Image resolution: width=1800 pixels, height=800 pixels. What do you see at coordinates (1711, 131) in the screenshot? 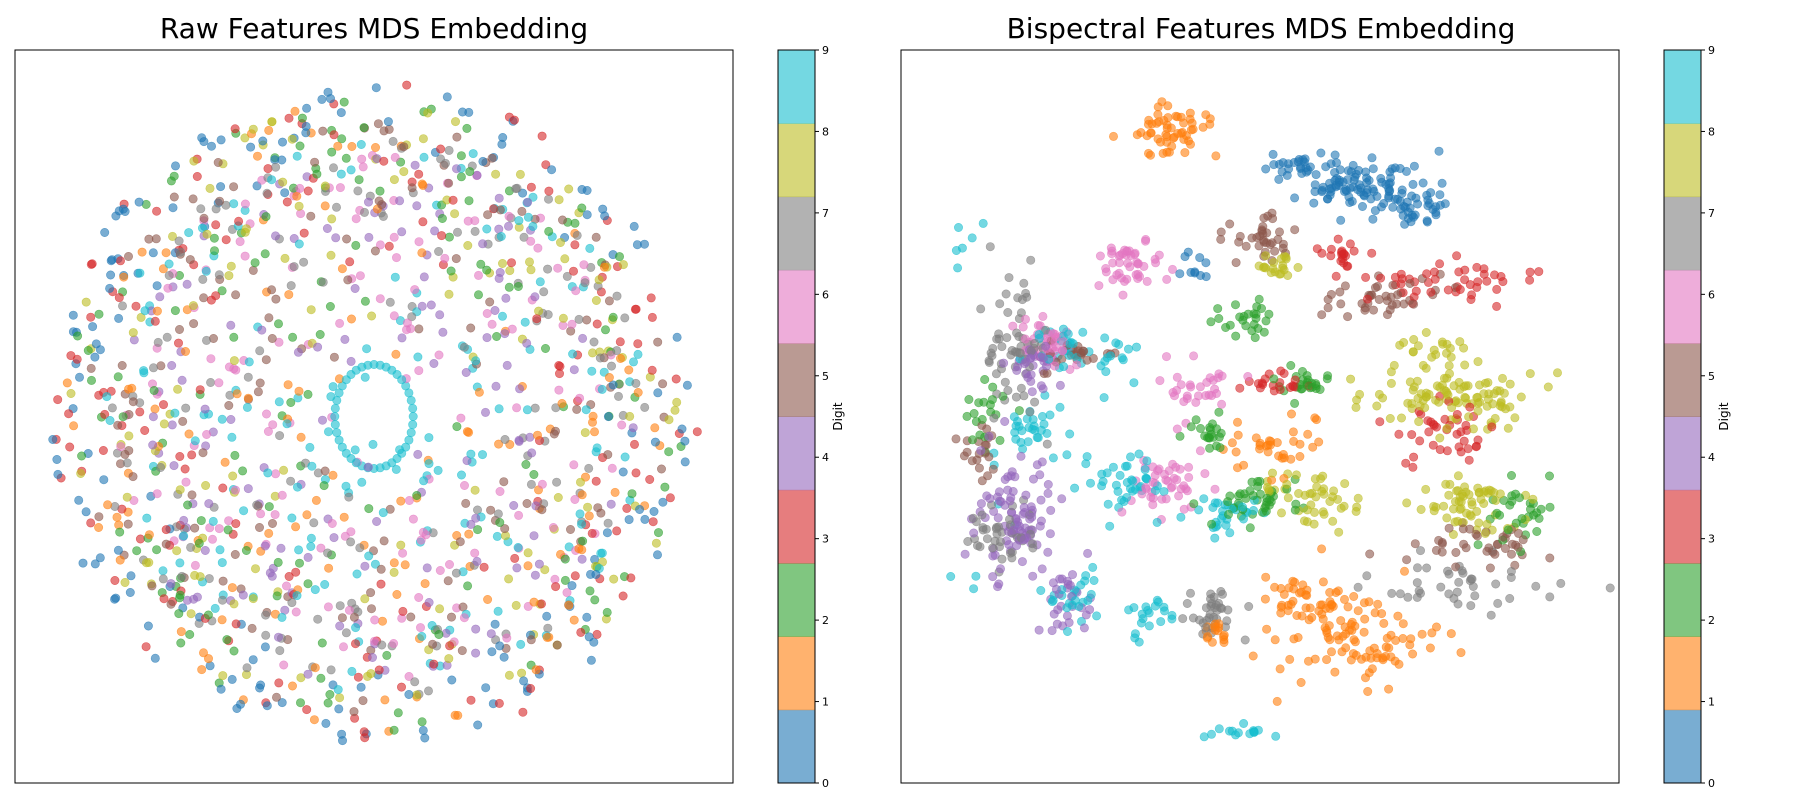
I see `colorbar-tick-label: 8` at bounding box center [1711, 131].